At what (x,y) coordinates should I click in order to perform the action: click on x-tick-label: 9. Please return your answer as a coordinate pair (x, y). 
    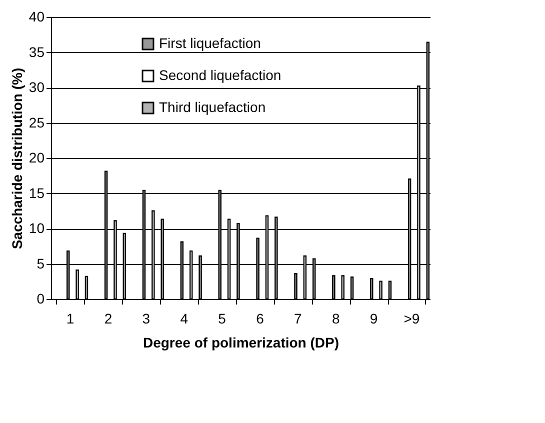
    Looking at the image, I should click on (374, 318).